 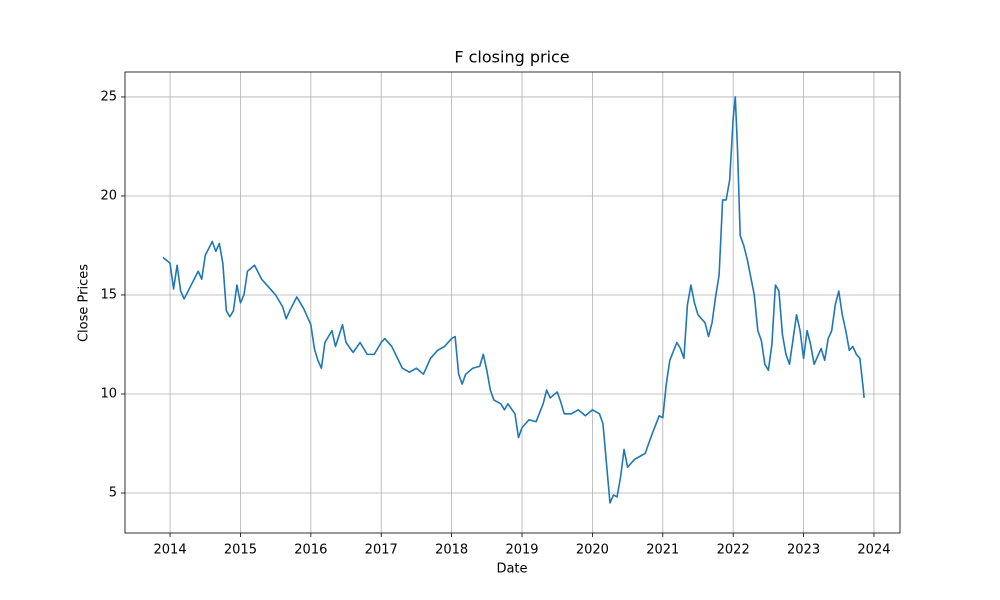 I want to click on x-tick-label: 2017, so click(x=381, y=550).